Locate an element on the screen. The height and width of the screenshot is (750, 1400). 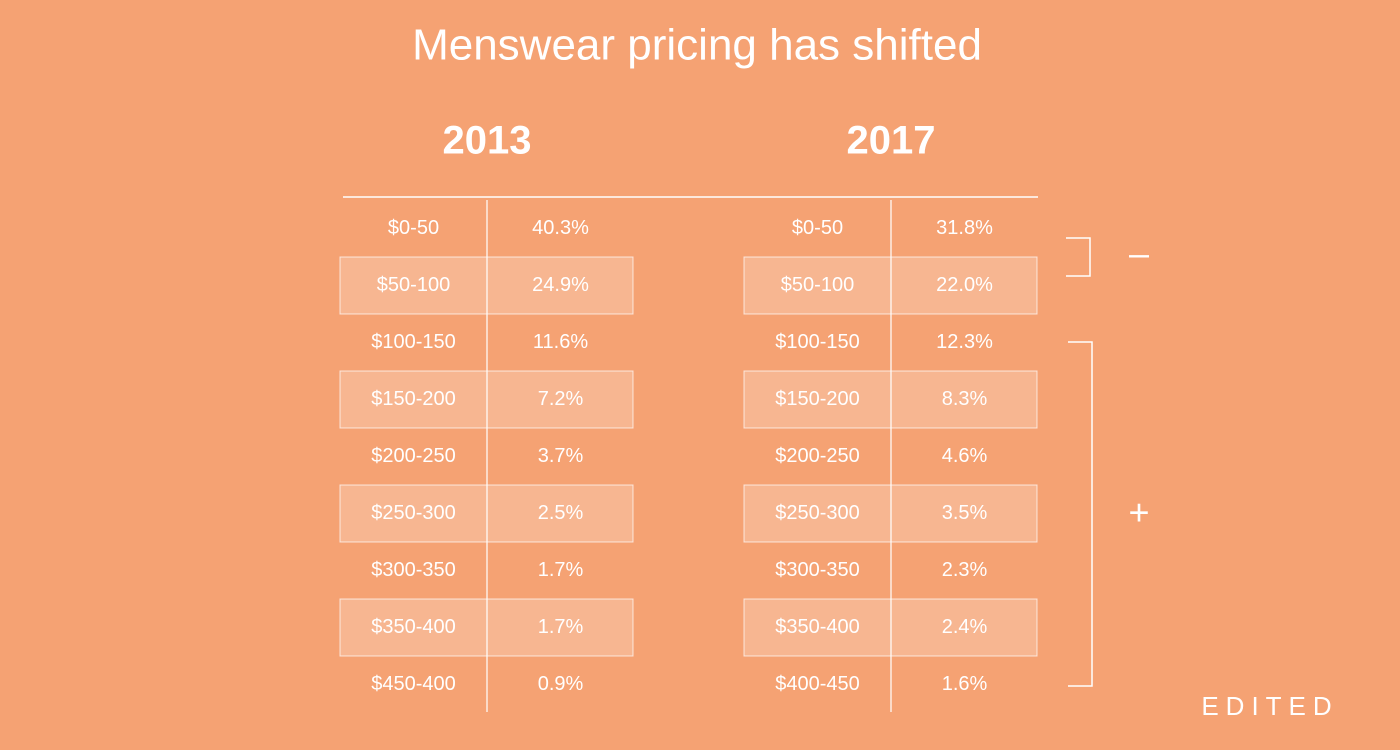
share-cell: 2.5% is located at coordinates (561, 513).